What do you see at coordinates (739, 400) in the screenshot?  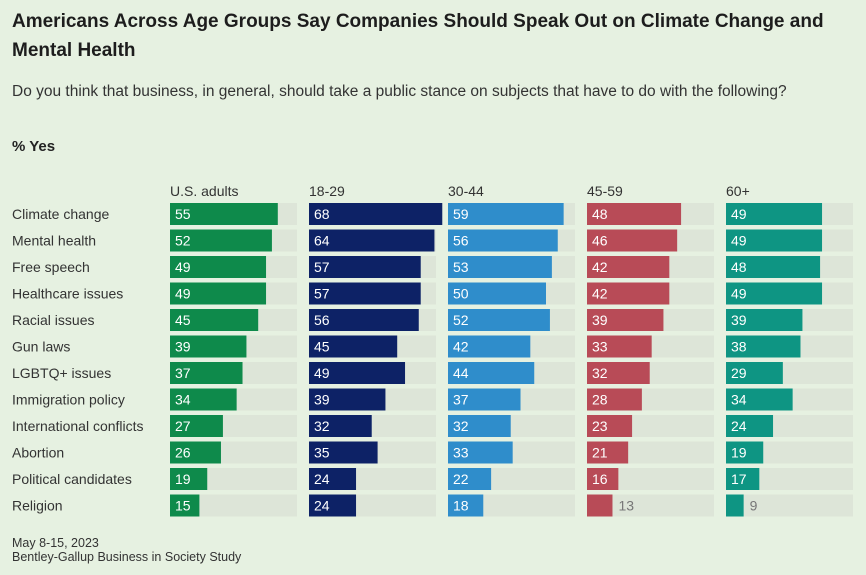 I see `data-label: 34` at bounding box center [739, 400].